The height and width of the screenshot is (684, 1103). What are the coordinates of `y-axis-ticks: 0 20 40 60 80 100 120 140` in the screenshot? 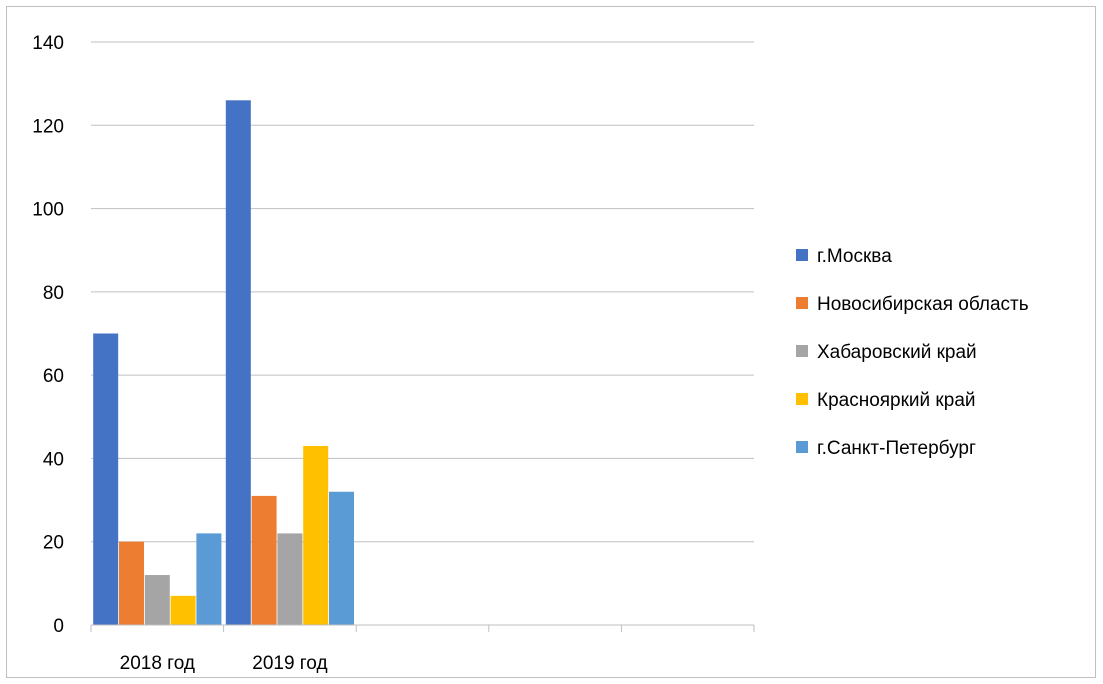 It's located at (48, 335).